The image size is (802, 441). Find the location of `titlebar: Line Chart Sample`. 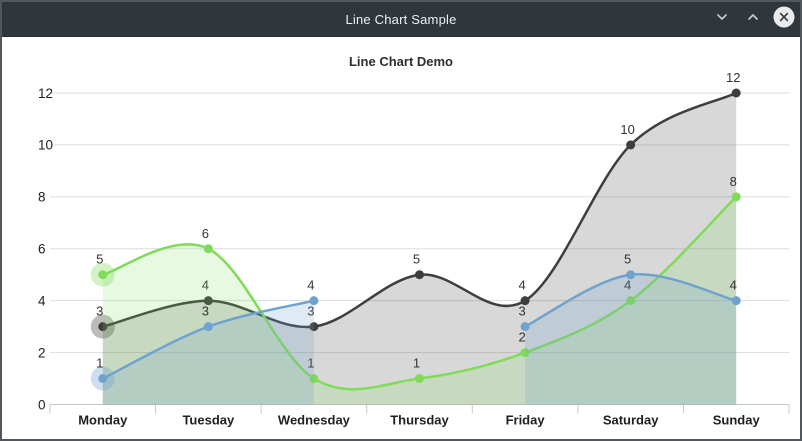

titlebar: Line Chart Sample is located at coordinates (401, 19).